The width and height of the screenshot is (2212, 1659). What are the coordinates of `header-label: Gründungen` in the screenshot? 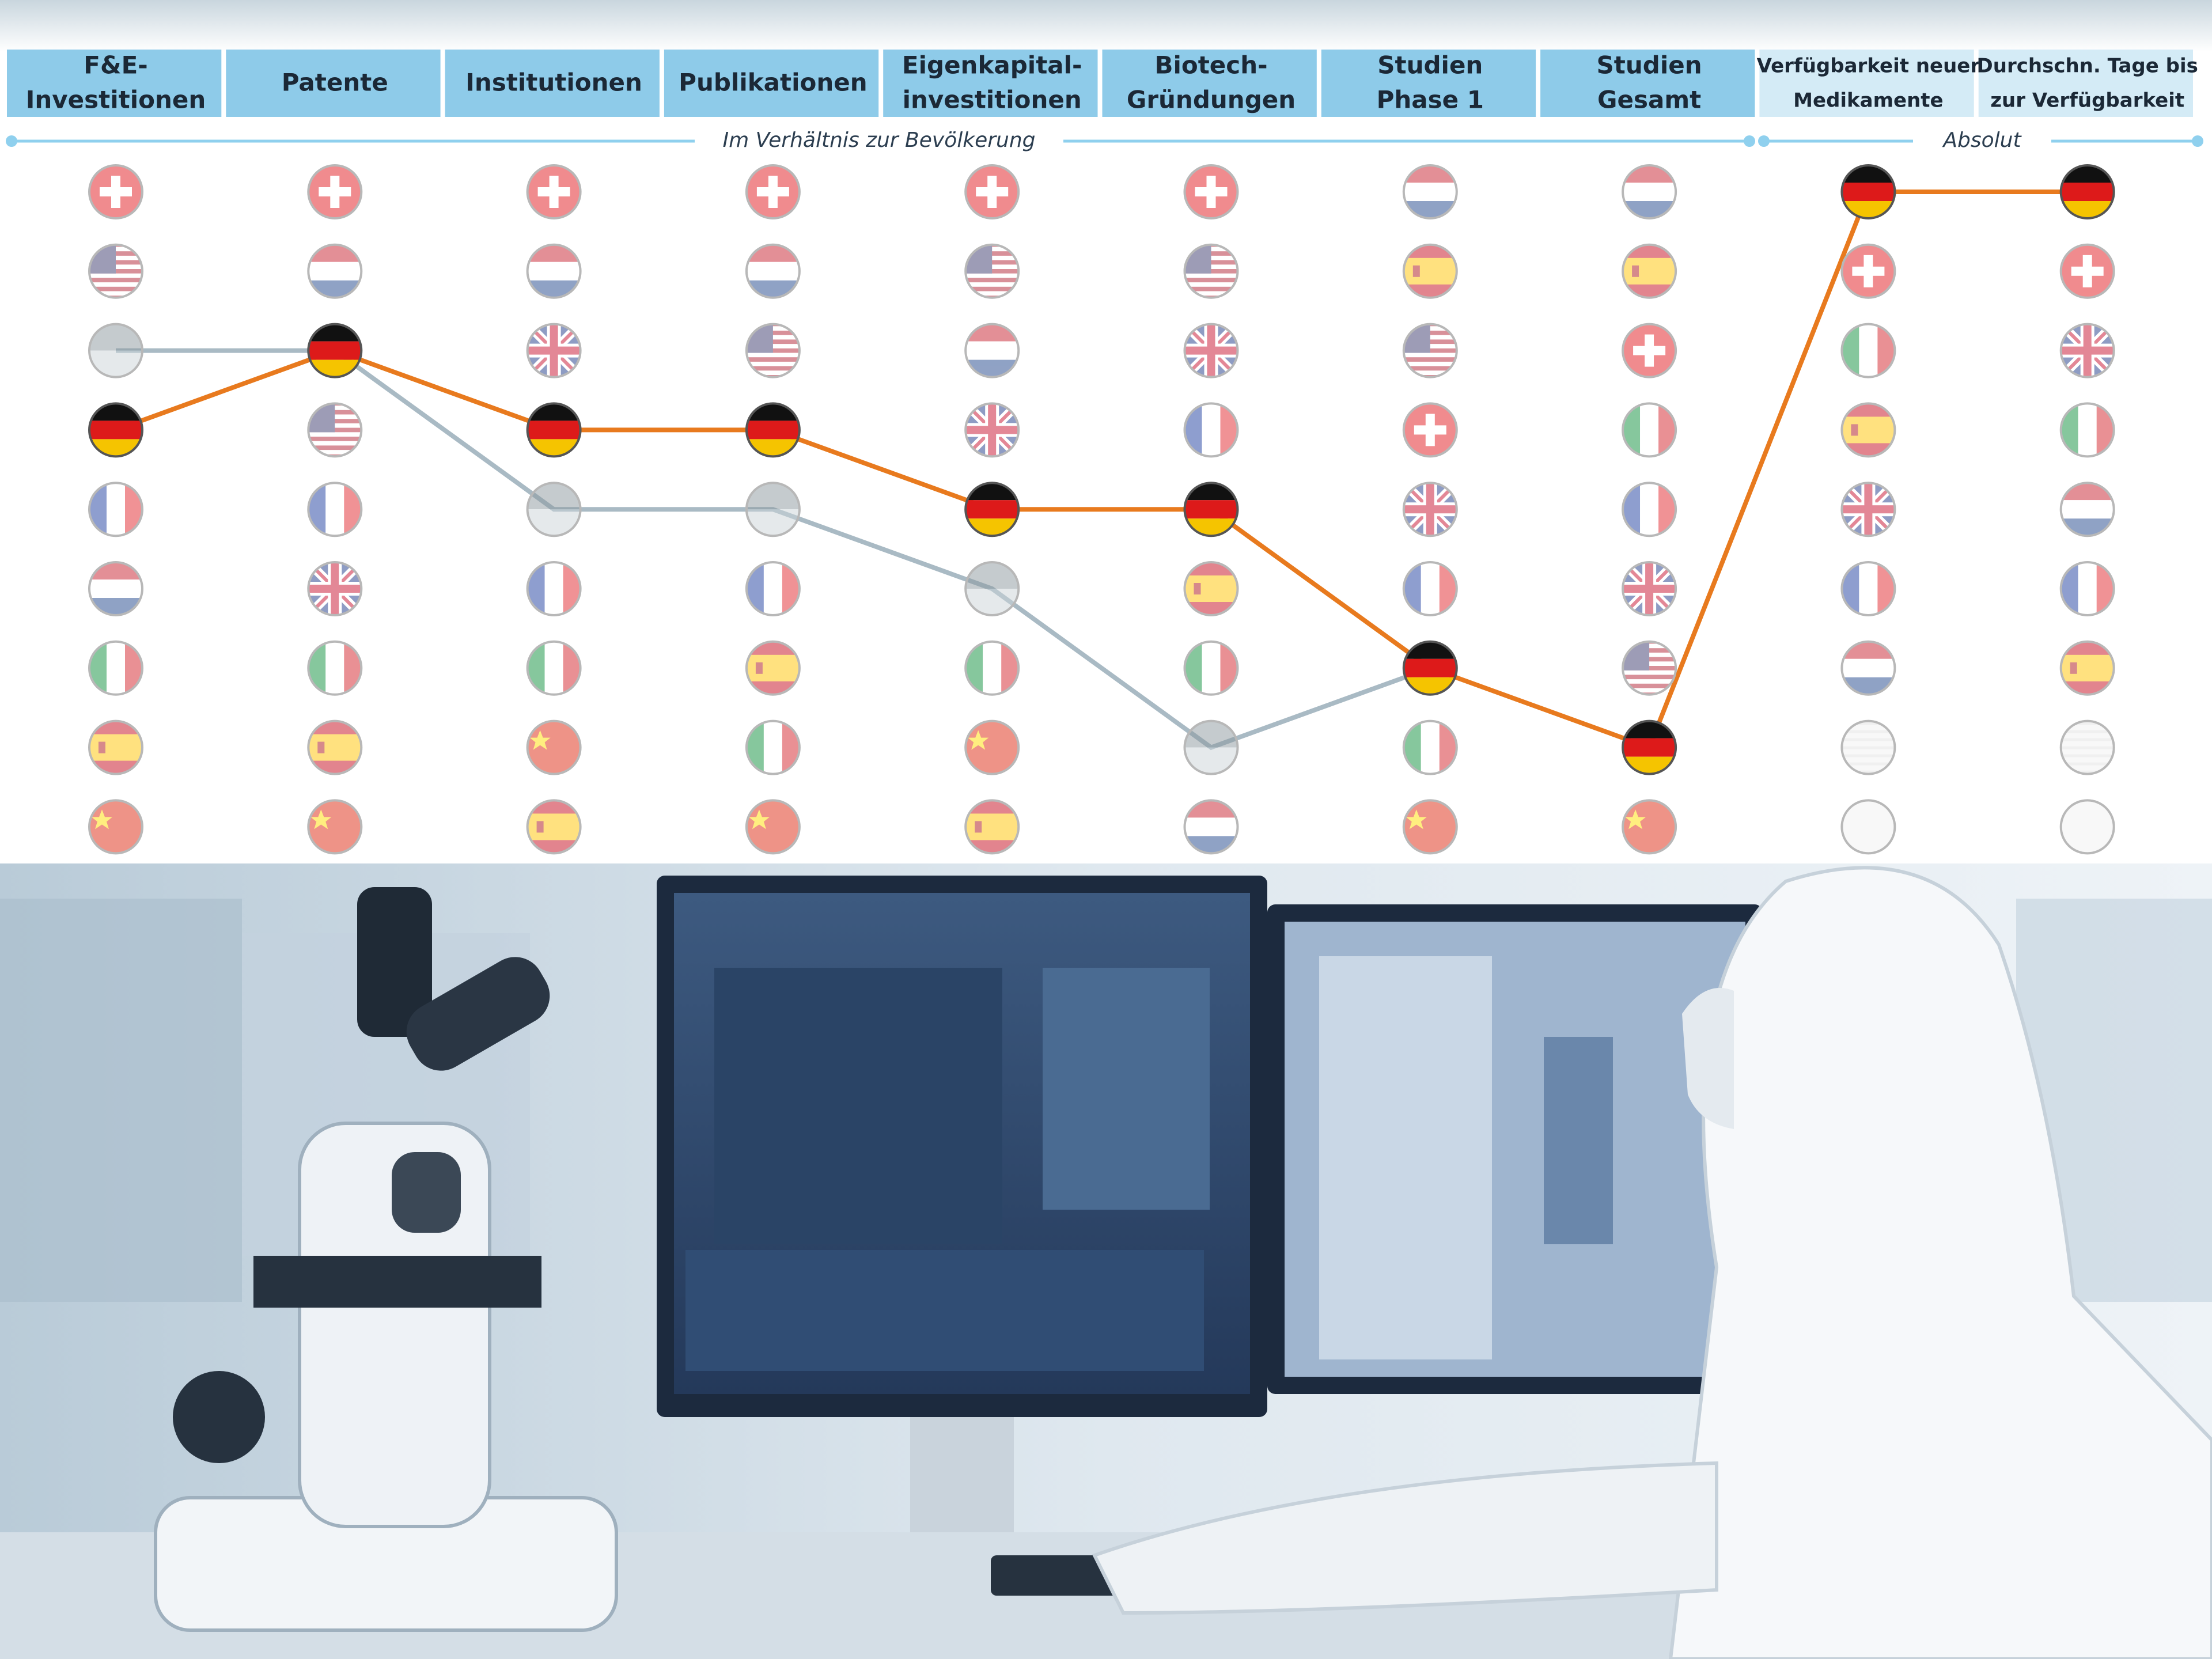 It's located at (1211, 100).